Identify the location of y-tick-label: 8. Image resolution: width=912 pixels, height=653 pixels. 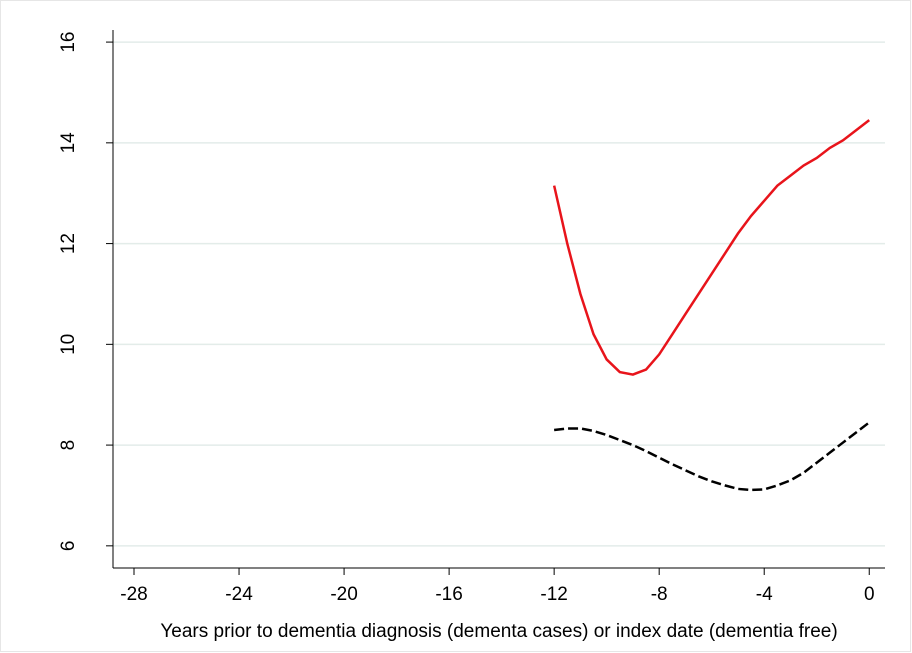
(68, 445).